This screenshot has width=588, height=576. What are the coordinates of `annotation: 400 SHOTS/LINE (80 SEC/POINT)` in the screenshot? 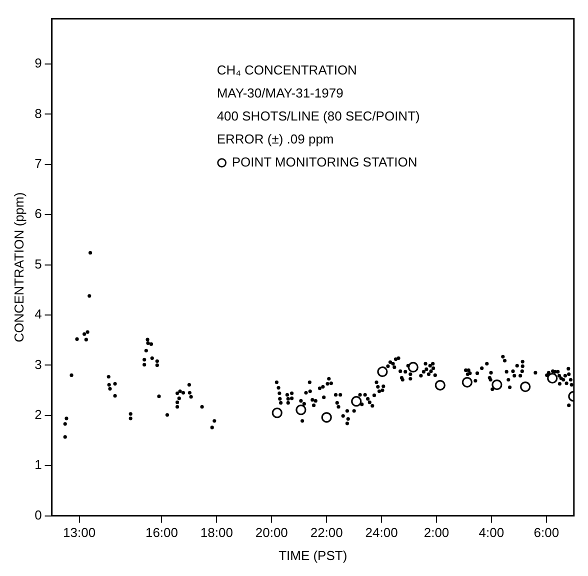 It's located at (318, 116).